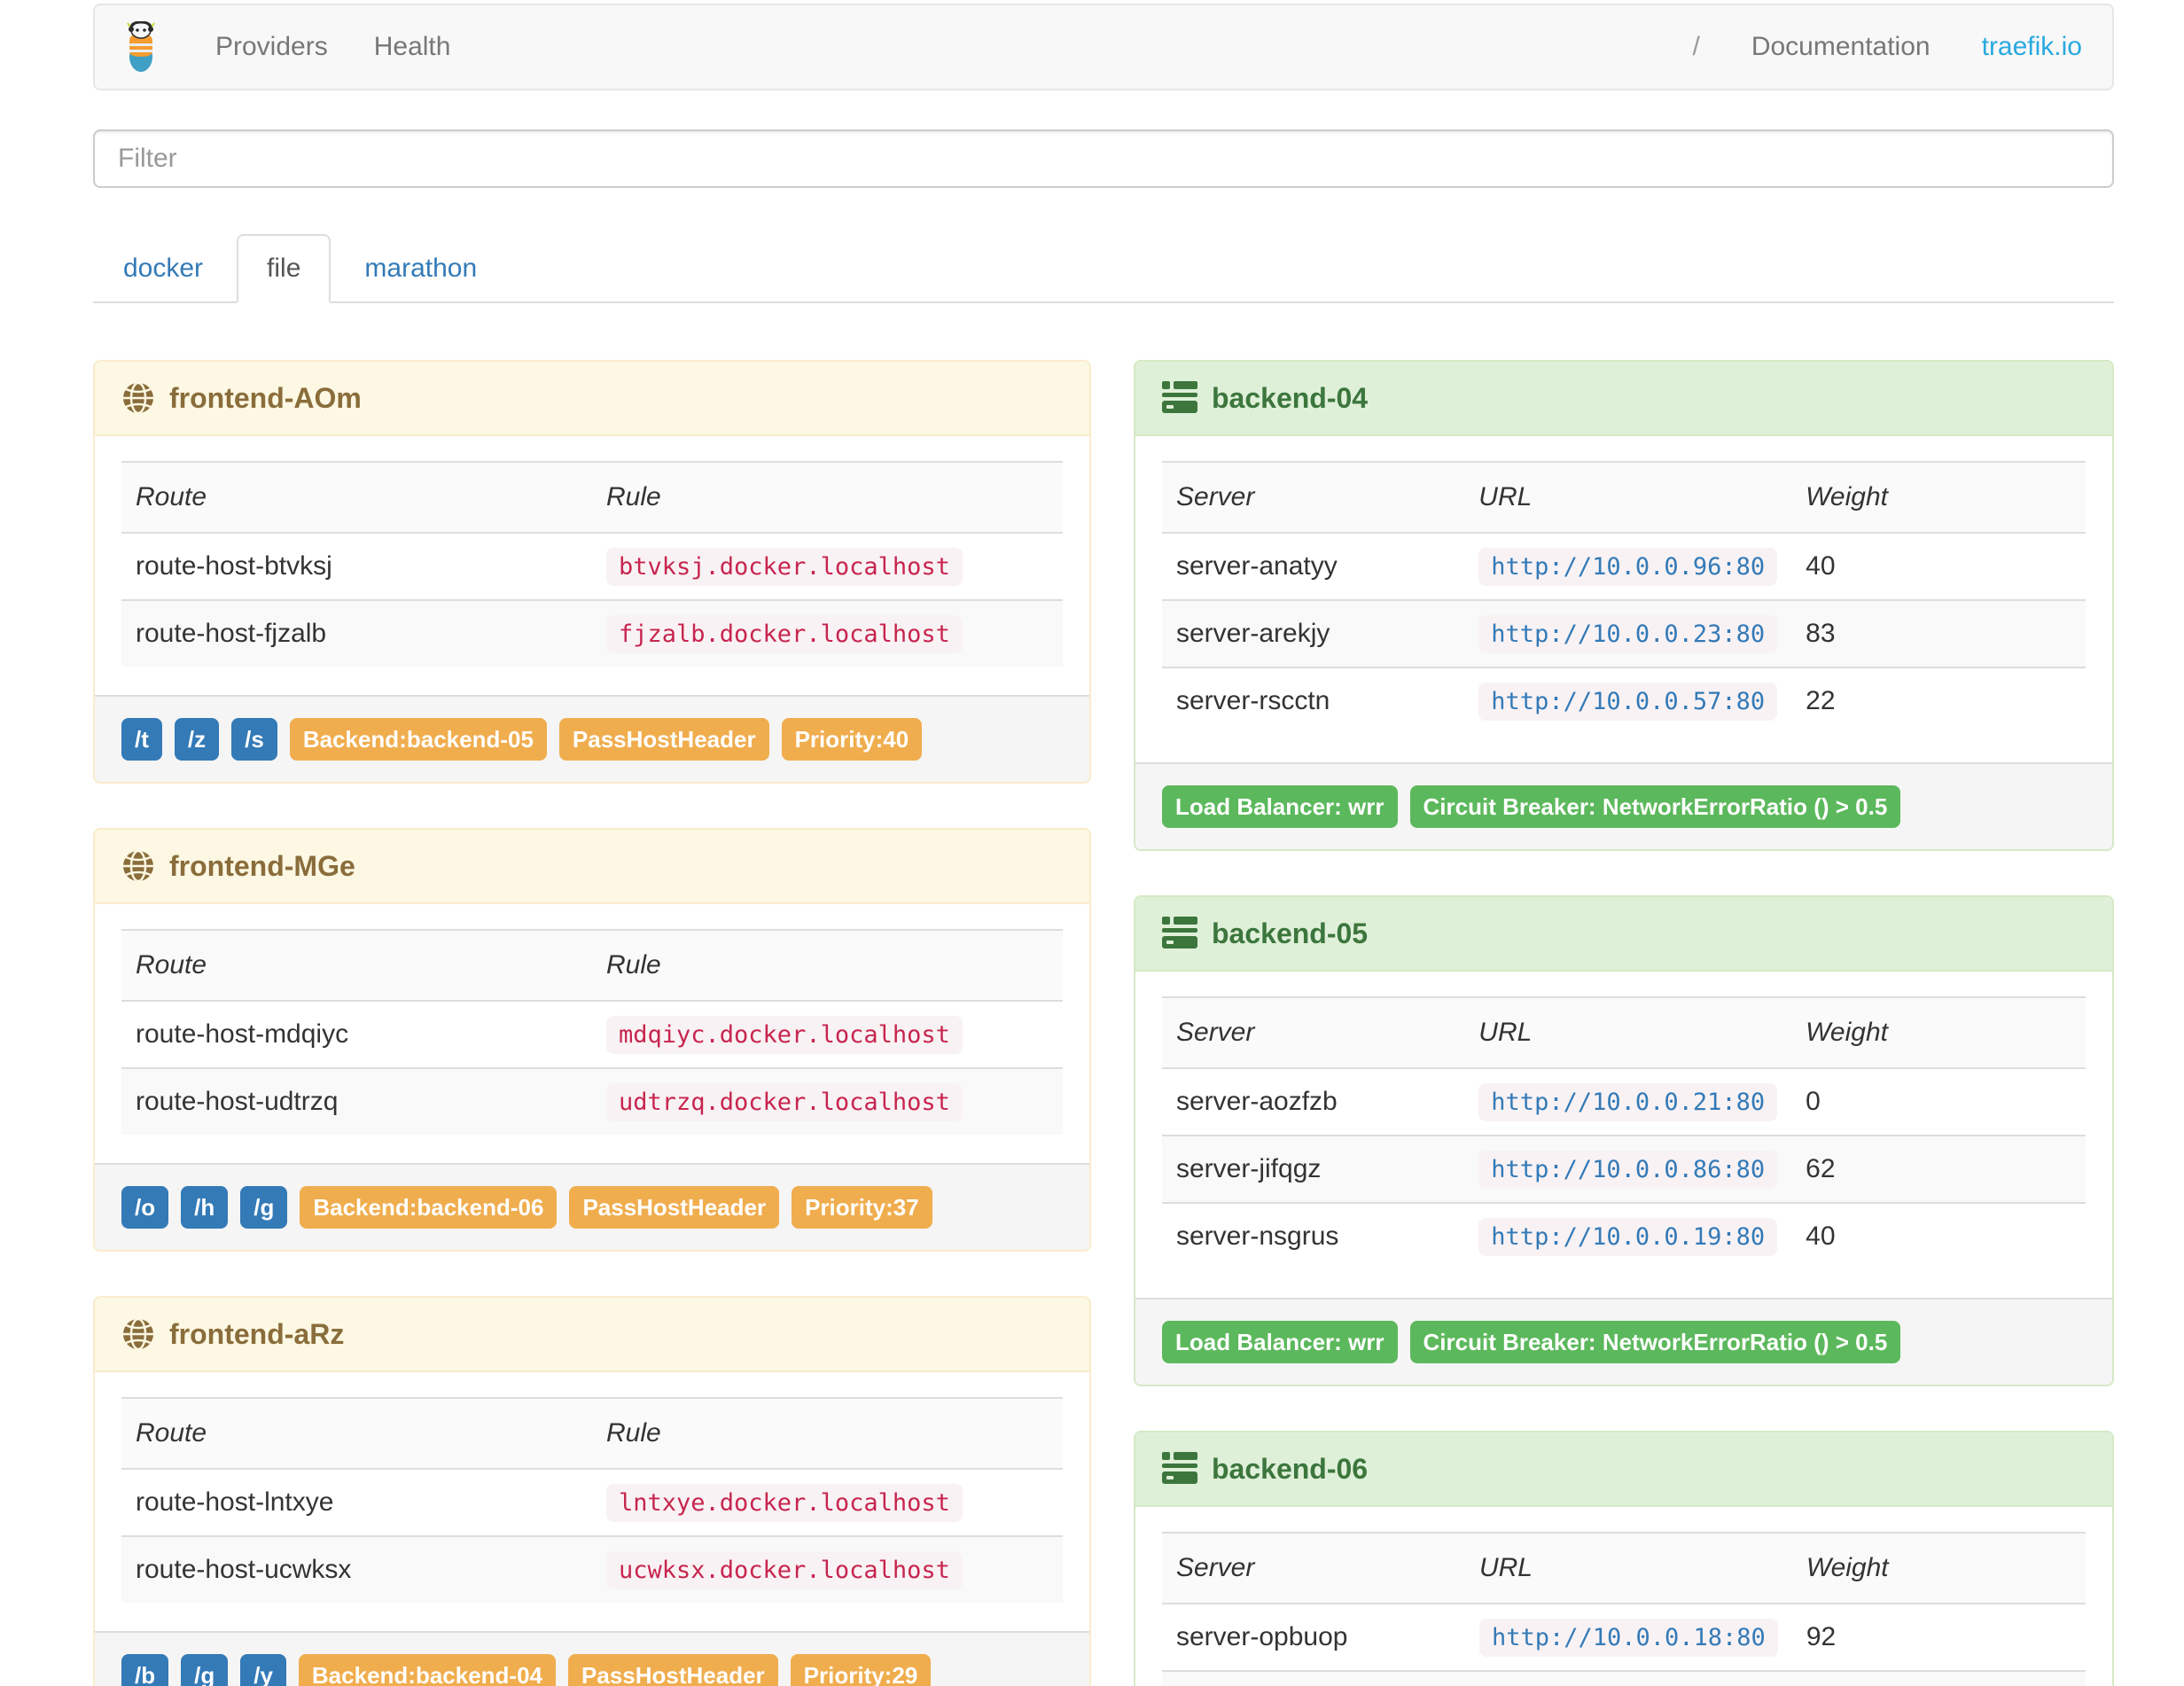  What do you see at coordinates (673, 1670) in the screenshot?
I see `frontend-tag-badge: PassHostHeader` at bounding box center [673, 1670].